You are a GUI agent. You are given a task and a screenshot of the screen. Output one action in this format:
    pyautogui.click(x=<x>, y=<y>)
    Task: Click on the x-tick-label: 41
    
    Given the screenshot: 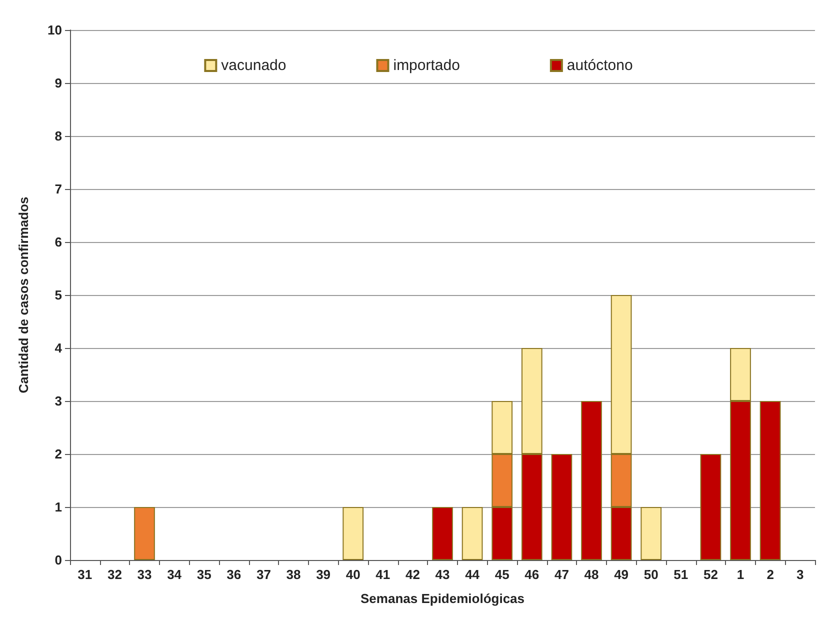 What is the action you would take?
    pyautogui.click(x=383, y=574)
    